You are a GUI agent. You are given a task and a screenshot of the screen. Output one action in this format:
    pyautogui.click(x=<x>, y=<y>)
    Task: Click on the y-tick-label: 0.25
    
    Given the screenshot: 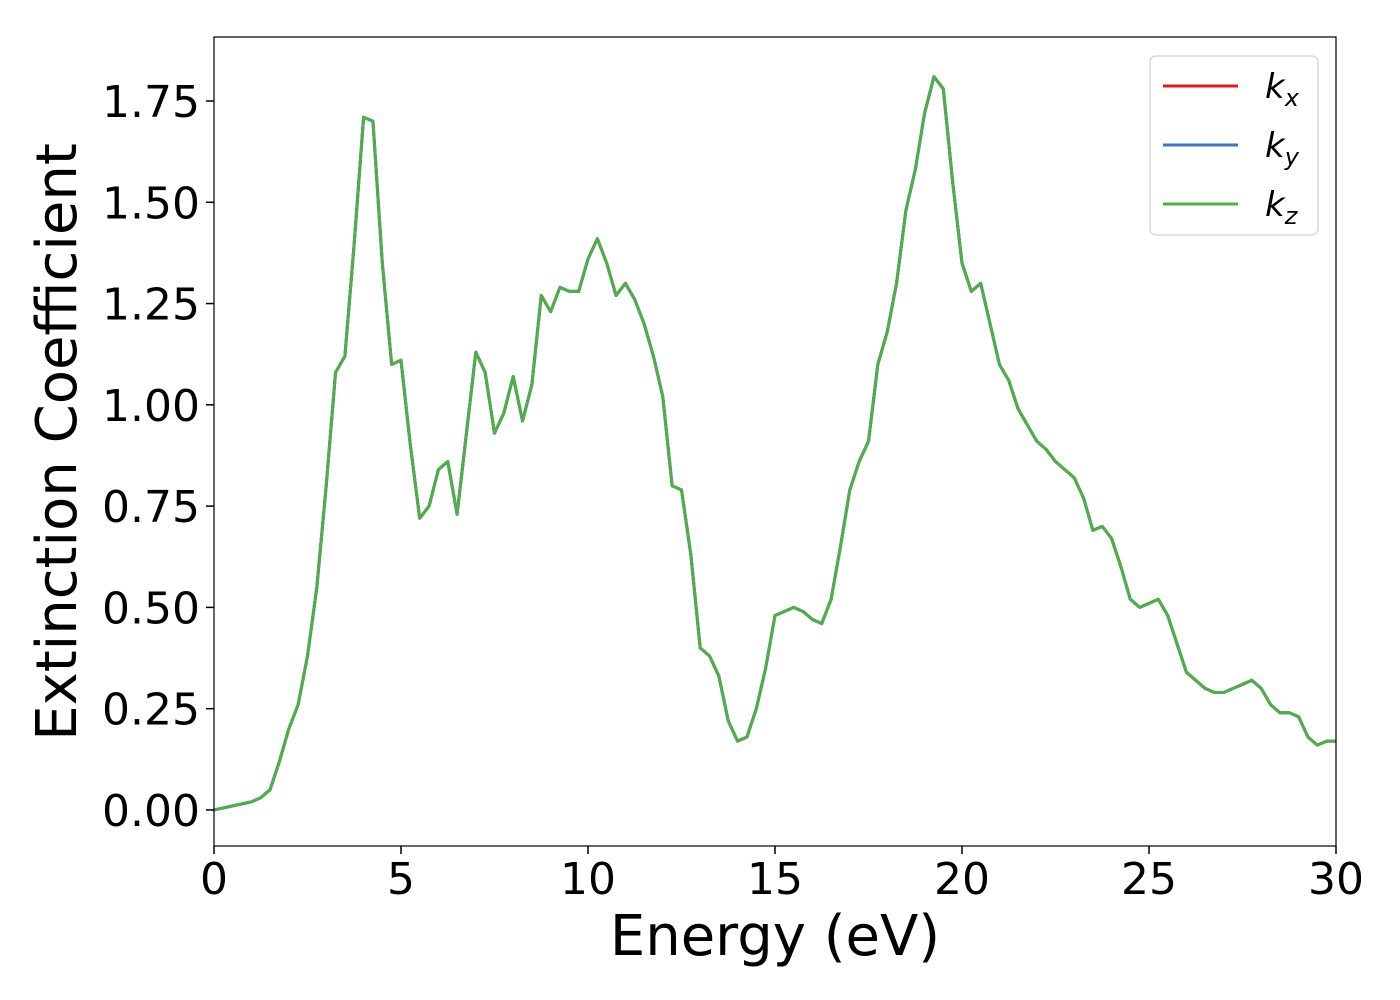 What is the action you would take?
    pyautogui.click(x=151, y=710)
    